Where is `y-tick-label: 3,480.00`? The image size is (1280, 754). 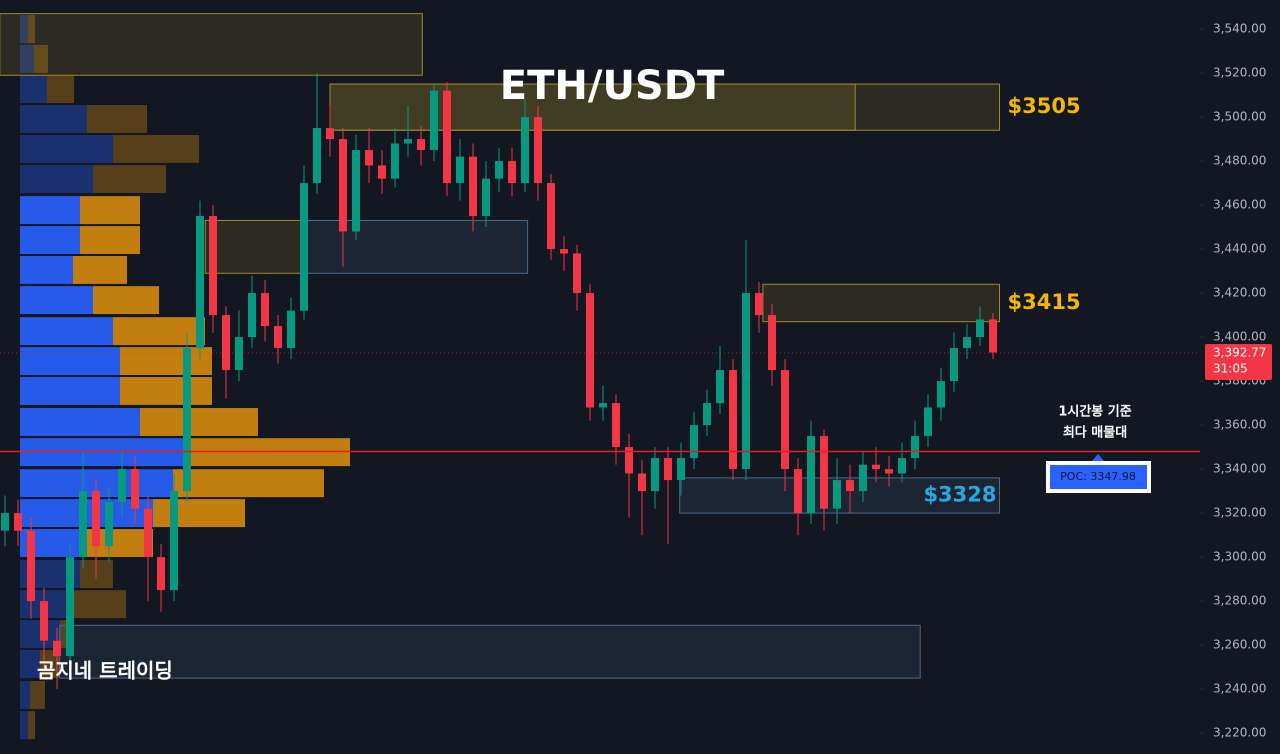 y-tick-label: 3,480.00 is located at coordinates (1239, 161).